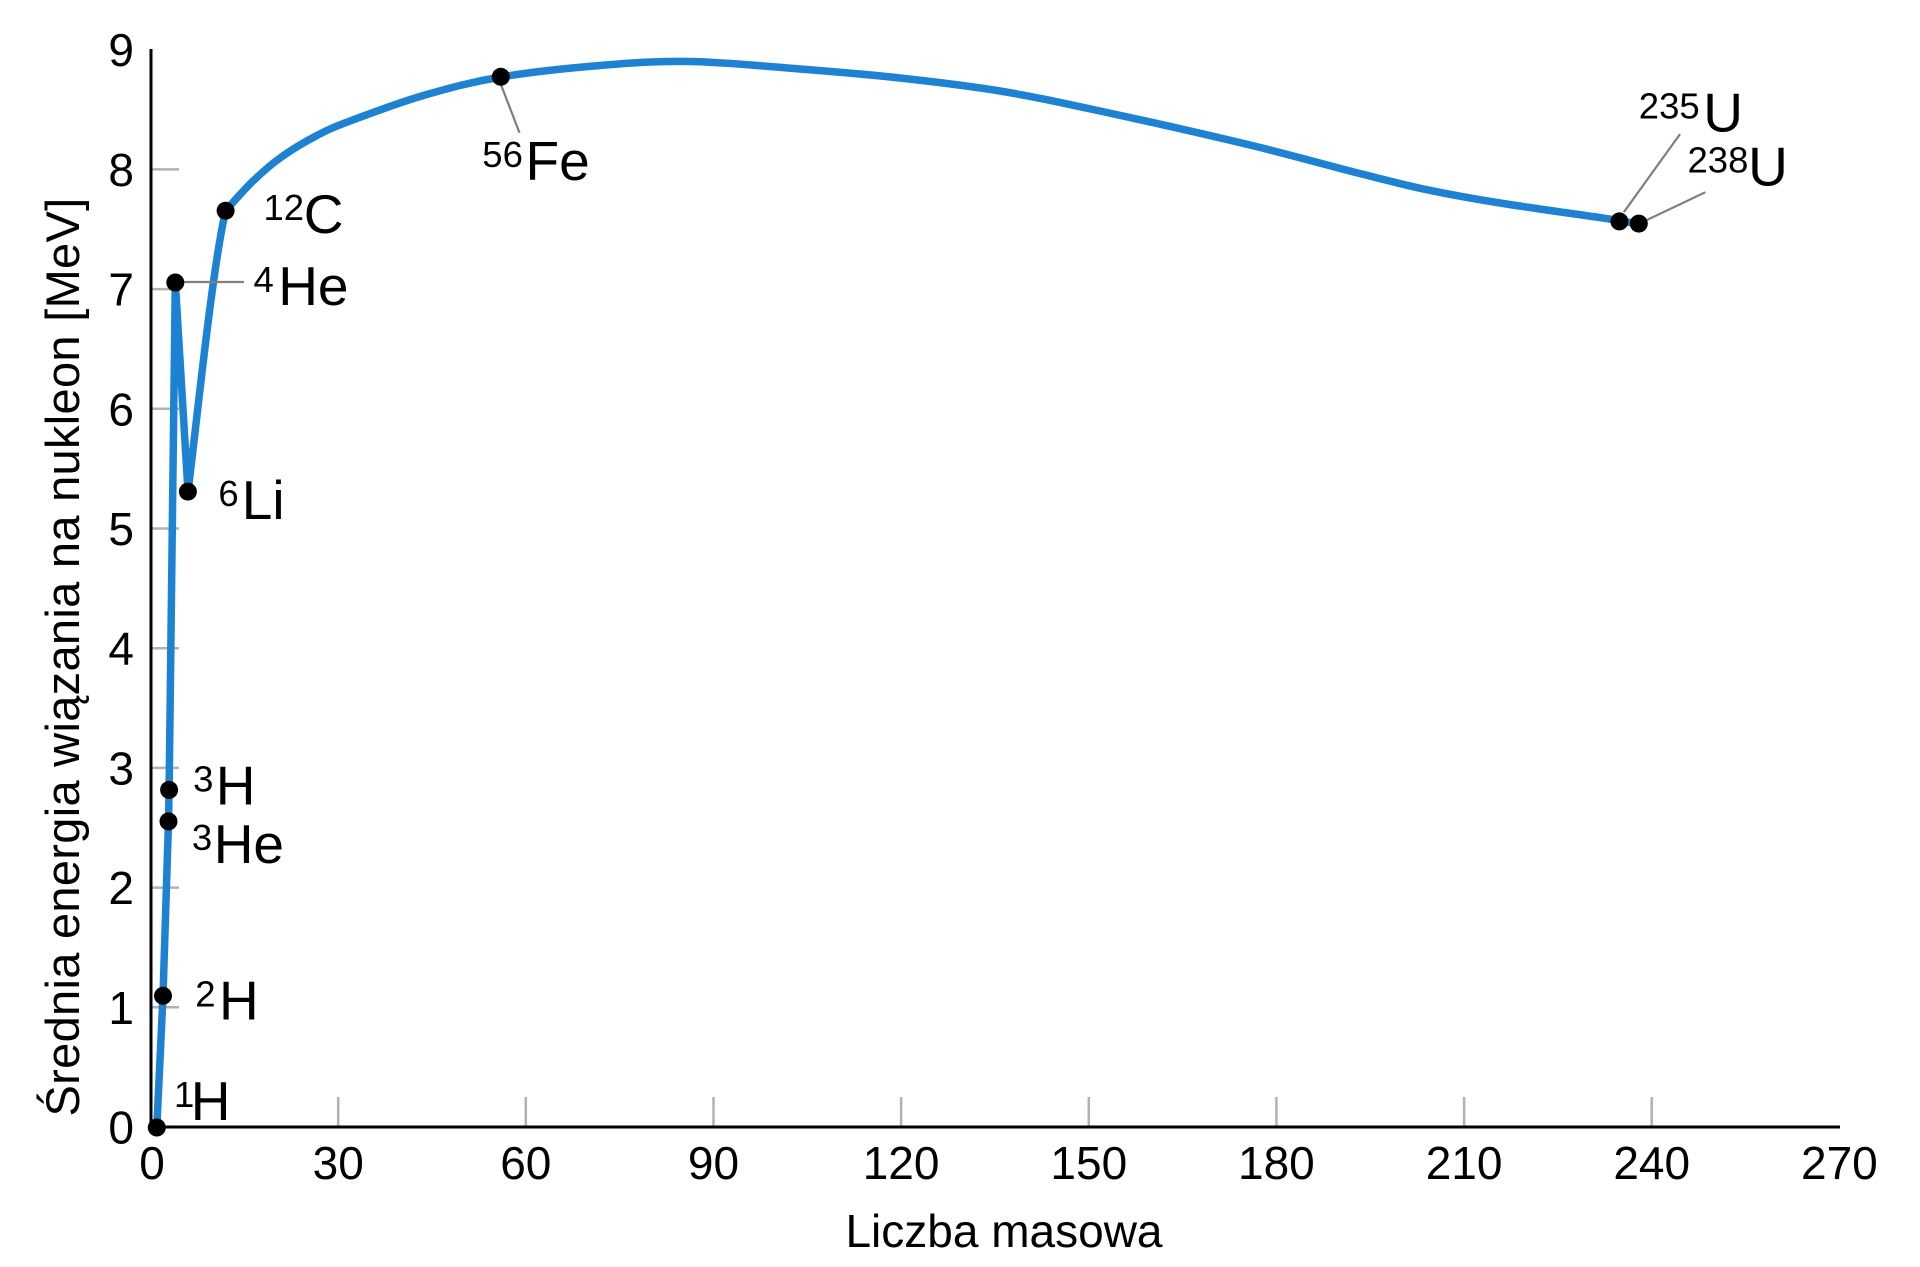 The height and width of the screenshot is (1267, 1920). What do you see at coordinates (1003, 1231) in the screenshot?
I see `svg-text: Liczba masowa` at bounding box center [1003, 1231].